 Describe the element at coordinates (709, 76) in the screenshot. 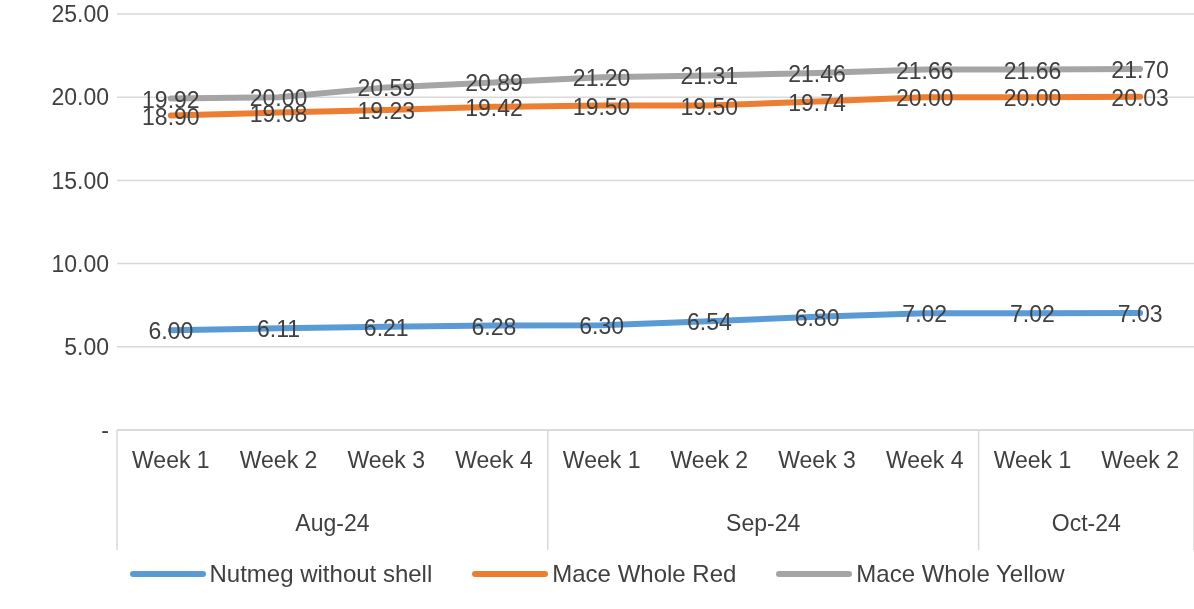

I see `data-label: 21.31` at that location.